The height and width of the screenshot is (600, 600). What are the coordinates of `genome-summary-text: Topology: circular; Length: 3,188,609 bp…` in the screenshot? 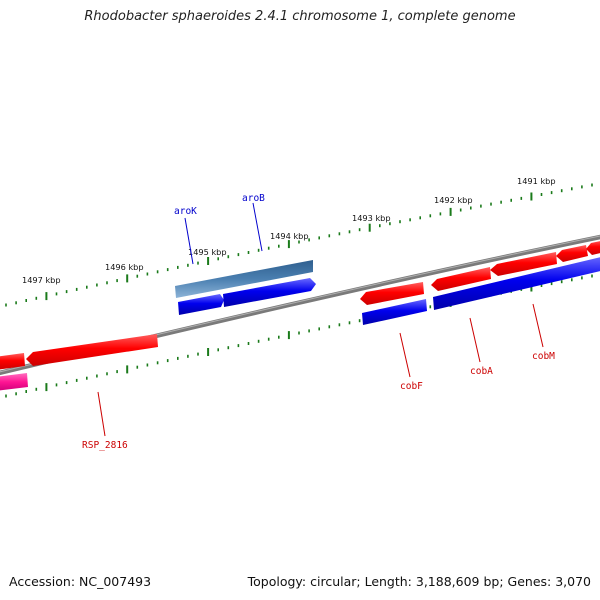 It's located at (419, 581).